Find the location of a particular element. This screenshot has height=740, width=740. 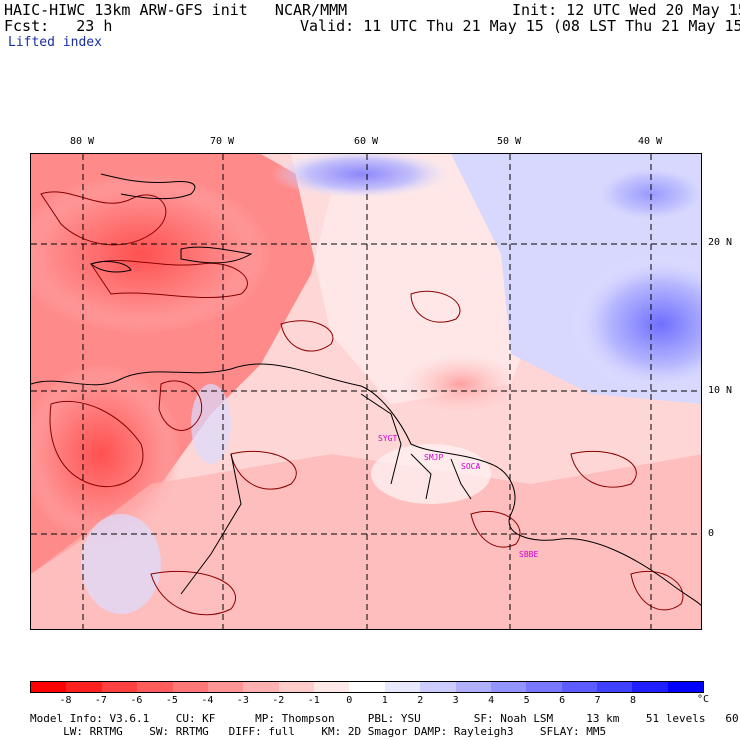

lon-label-80w: 80 W is located at coordinates (82, 141).